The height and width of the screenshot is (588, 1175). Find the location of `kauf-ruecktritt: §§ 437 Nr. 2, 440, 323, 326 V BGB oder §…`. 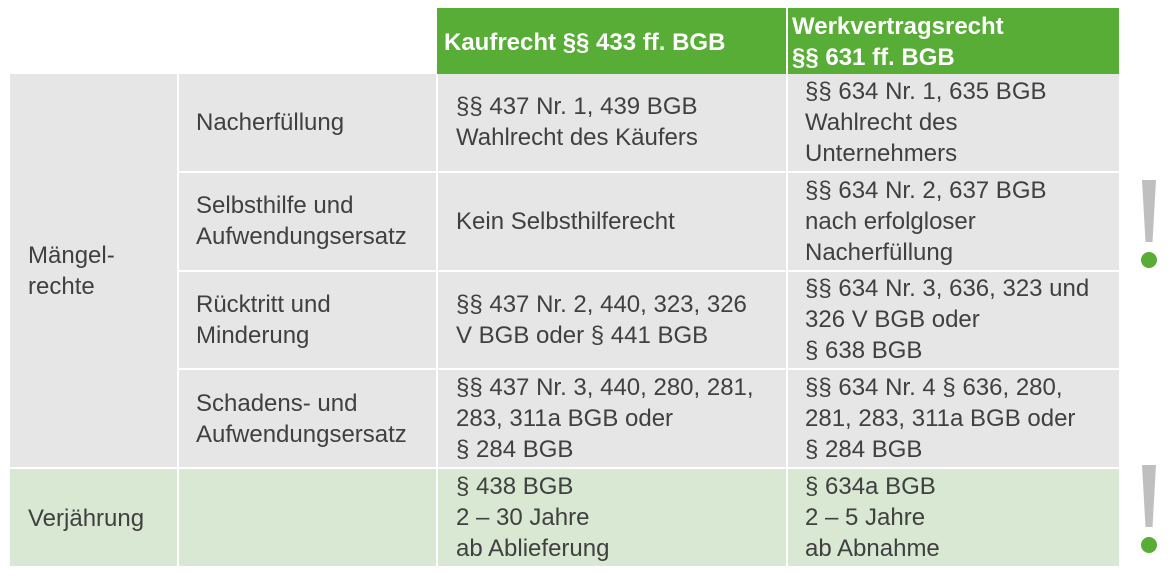

kauf-ruecktritt: §§ 437 Nr. 2, 440, 323, 326 V BGB oder §… is located at coordinates (601, 320).